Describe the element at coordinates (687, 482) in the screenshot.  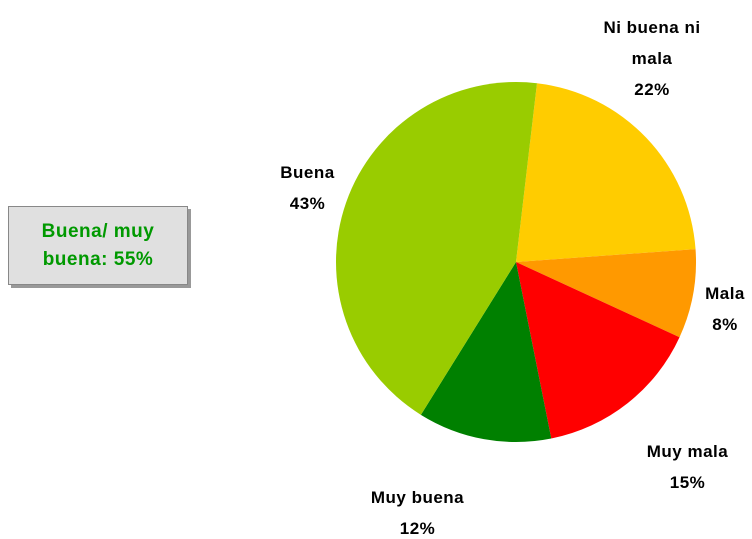
I see `value-label: 15%` at that location.